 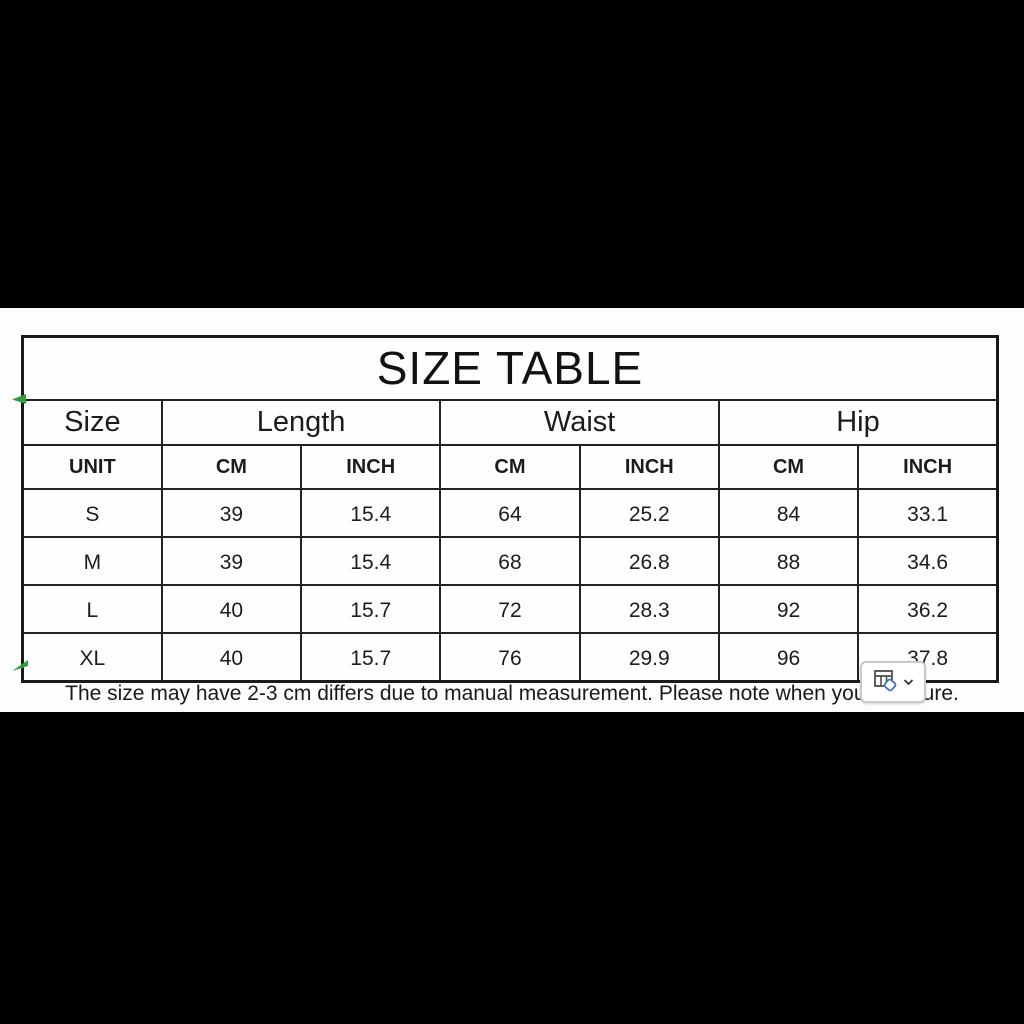 I want to click on table-row-m: M 39 15.4 68 26.8 88 34.6, so click(x=510, y=561).